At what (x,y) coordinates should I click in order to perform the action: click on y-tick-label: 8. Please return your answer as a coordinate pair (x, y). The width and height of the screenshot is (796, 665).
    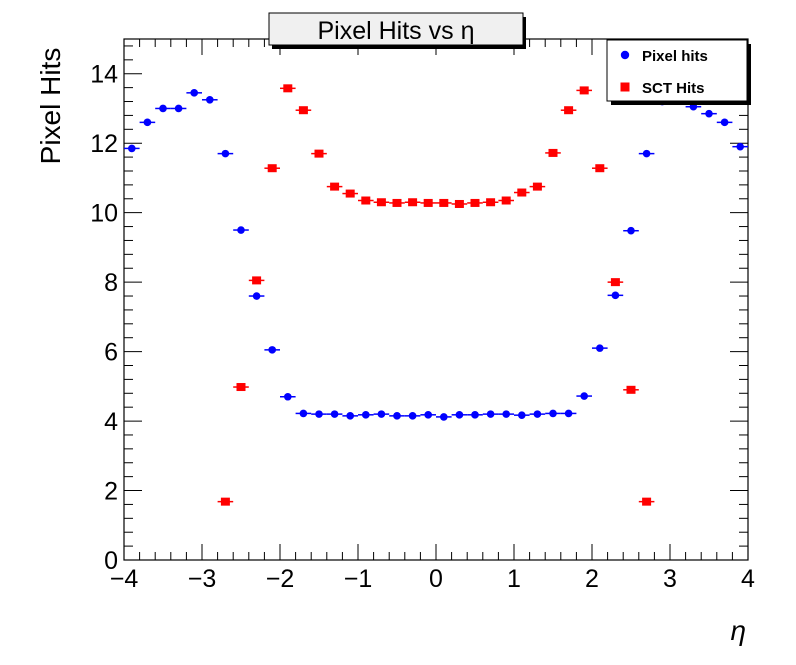
    Looking at the image, I should click on (111, 283).